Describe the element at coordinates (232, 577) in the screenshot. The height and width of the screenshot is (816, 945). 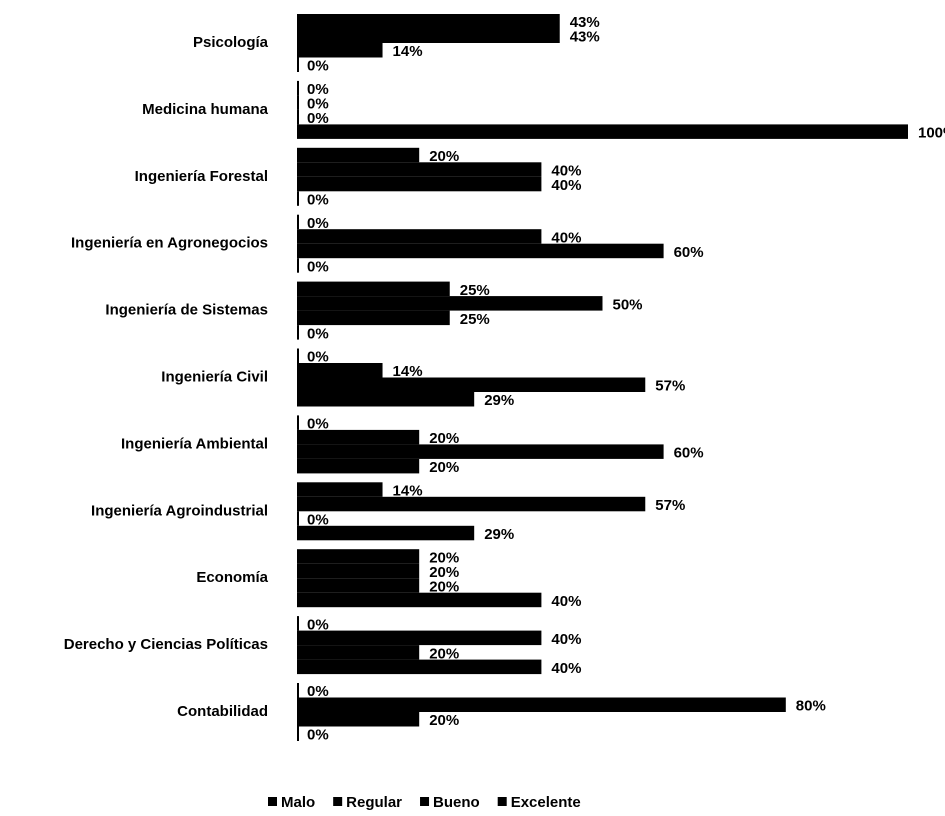
I see `category-label: Economía` at that location.